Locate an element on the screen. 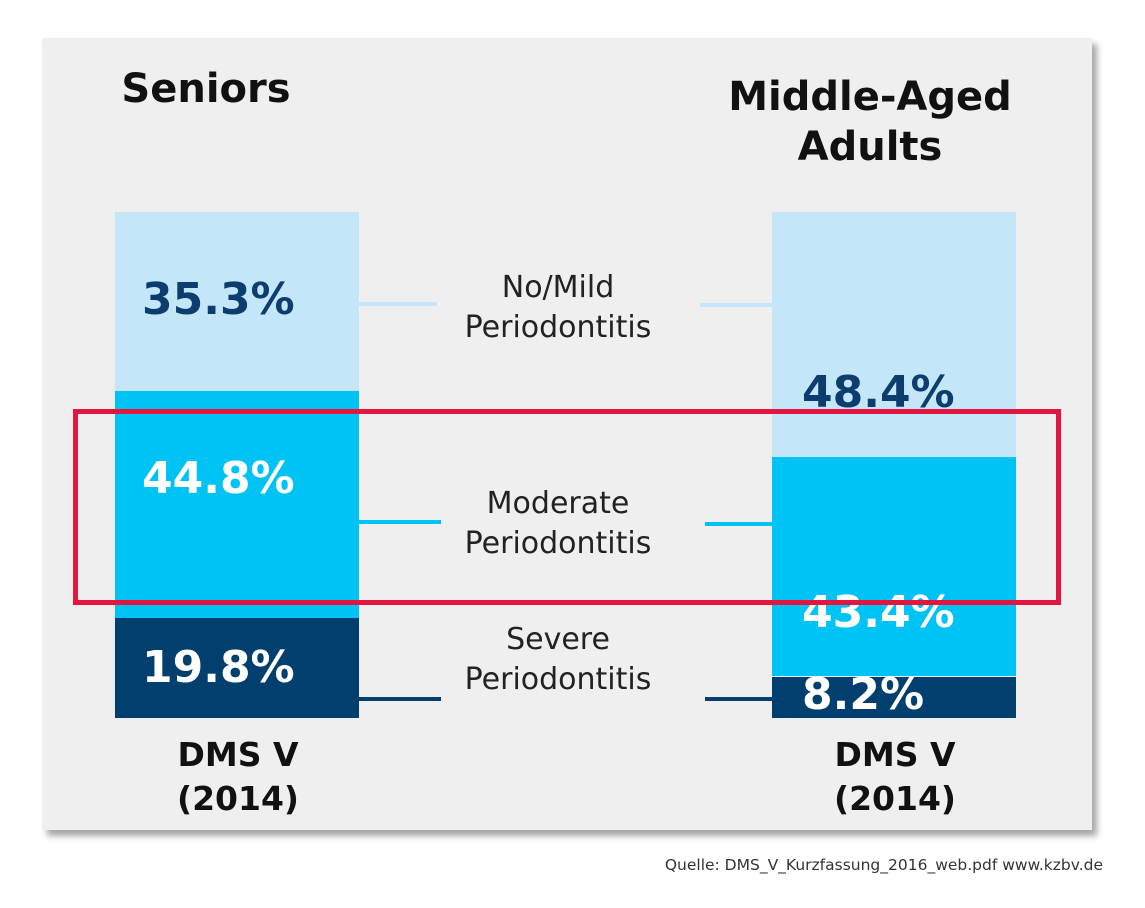 This screenshot has height=908, width=1145. legend-no-mild-periodontitis-line2: Periodontitis is located at coordinates (558, 327).